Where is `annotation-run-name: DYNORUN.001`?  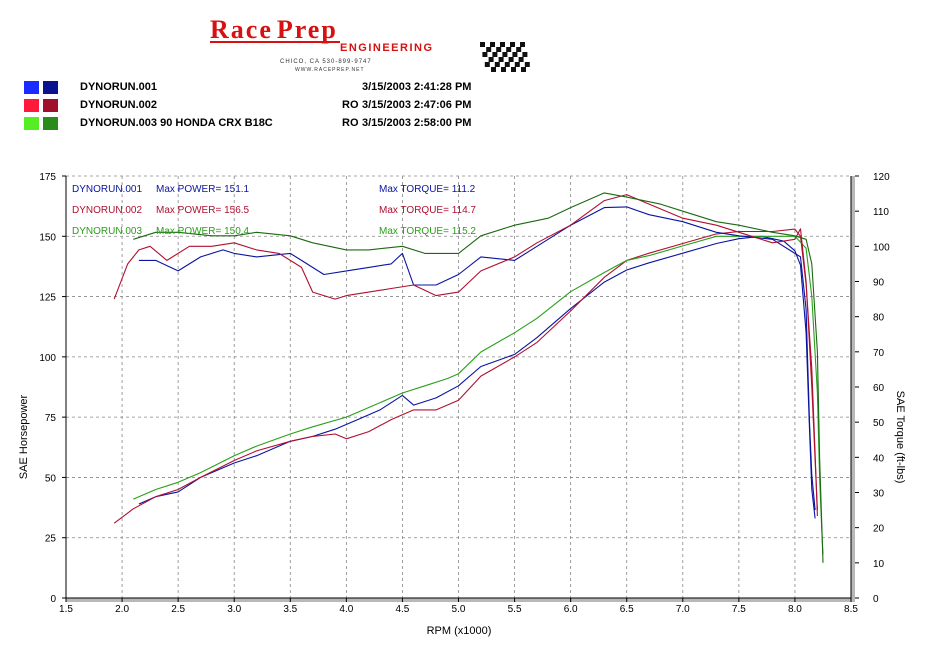 annotation-run-name: DYNORUN.001 is located at coordinates (107, 189).